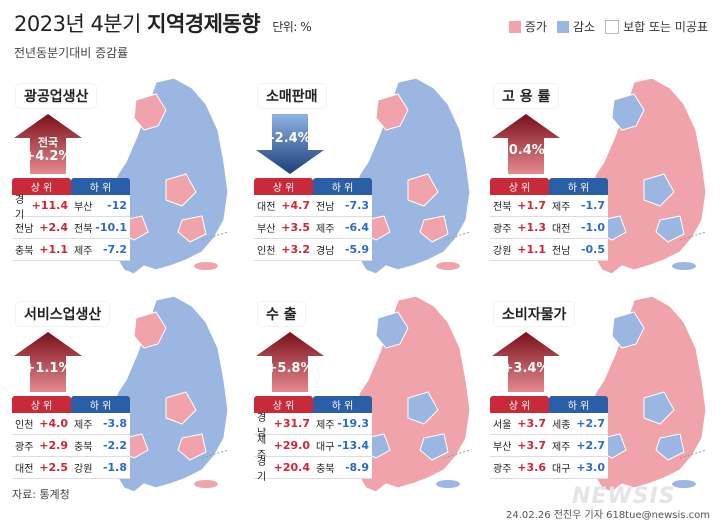 This screenshot has width=720, height=525. What do you see at coordinates (204, 24) in the screenshot?
I see `title-main: 지역경제동향` at bounding box center [204, 24].